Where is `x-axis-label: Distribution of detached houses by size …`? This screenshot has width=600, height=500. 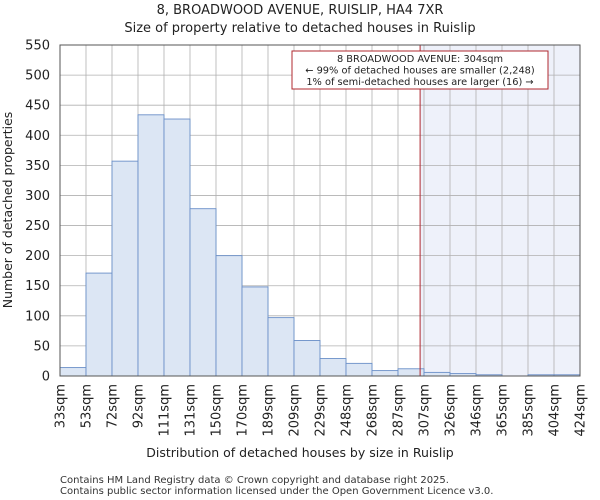
x-axis-label: Distribution of detached houses by size … is located at coordinates (300, 452).